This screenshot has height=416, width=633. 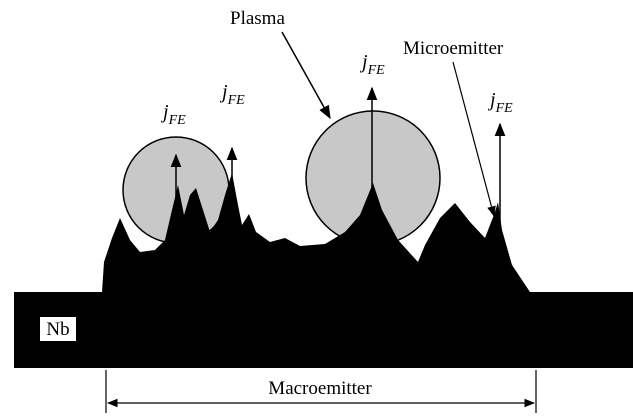 What do you see at coordinates (306, 75) in the screenshot?
I see `plasma-pointer` at bounding box center [306, 75].